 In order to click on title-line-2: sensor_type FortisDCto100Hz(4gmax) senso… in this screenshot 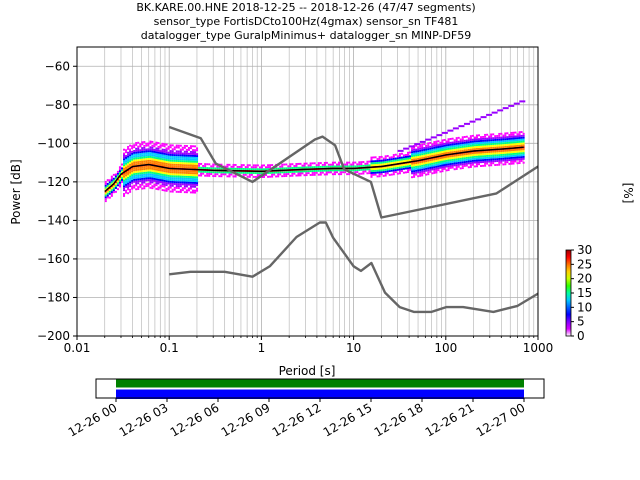, I will do `click(306, 21)`.